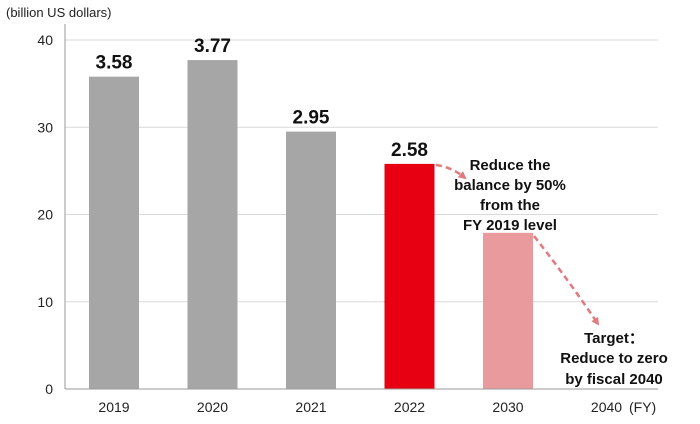 The width and height of the screenshot is (700, 424). What do you see at coordinates (642, 407) in the screenshot?
I see `x-axis-unit-label: (FY)` at bounding box center [642, 407].